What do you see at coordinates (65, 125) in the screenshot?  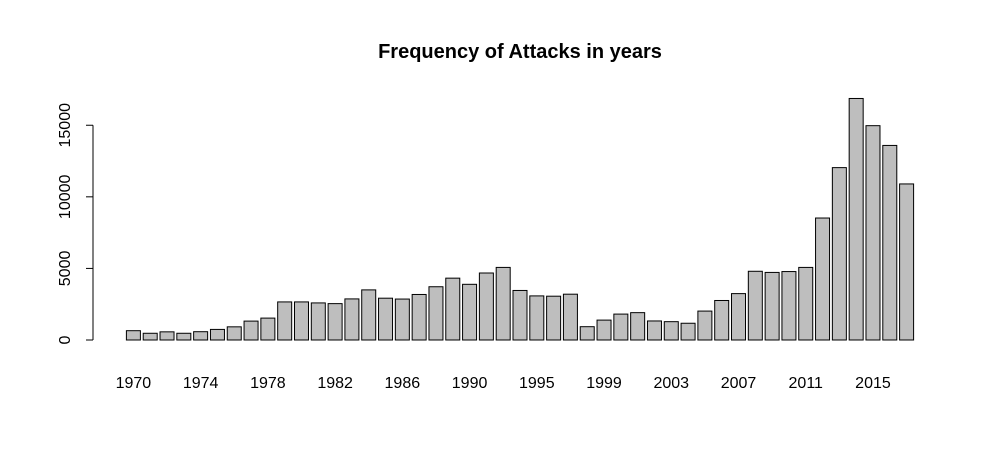 I see `y-tick-label-15000: 15000` at bounding box center [65, 125].